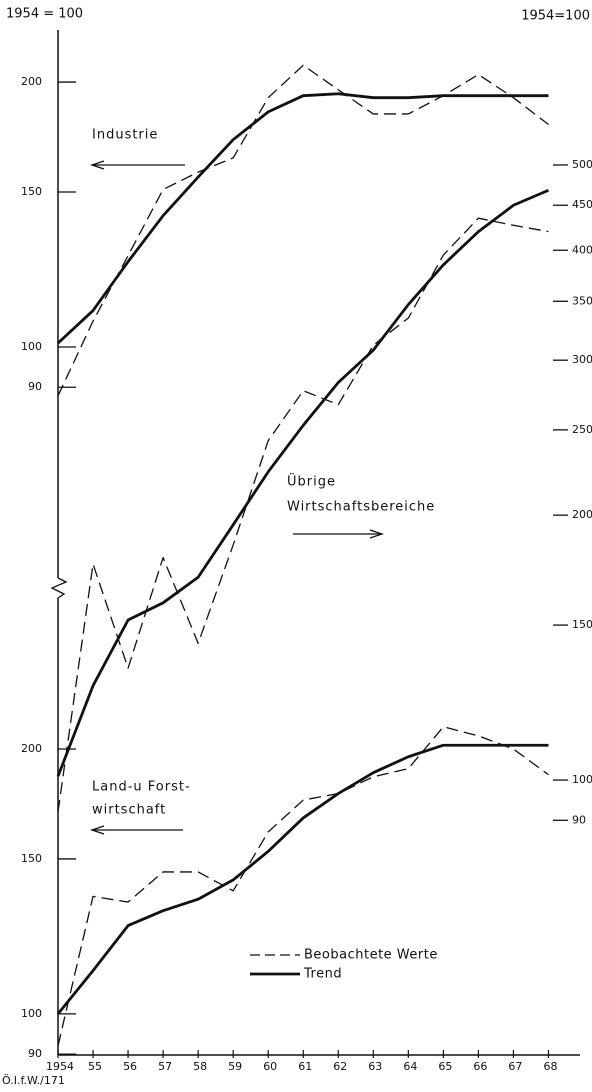 This screenshot has width=592, height=1092. What do you see at coordinates (371, 955) in the screenshot?
I see `legend-label: Beobachtete Werte` at bounding box center [371, 955].